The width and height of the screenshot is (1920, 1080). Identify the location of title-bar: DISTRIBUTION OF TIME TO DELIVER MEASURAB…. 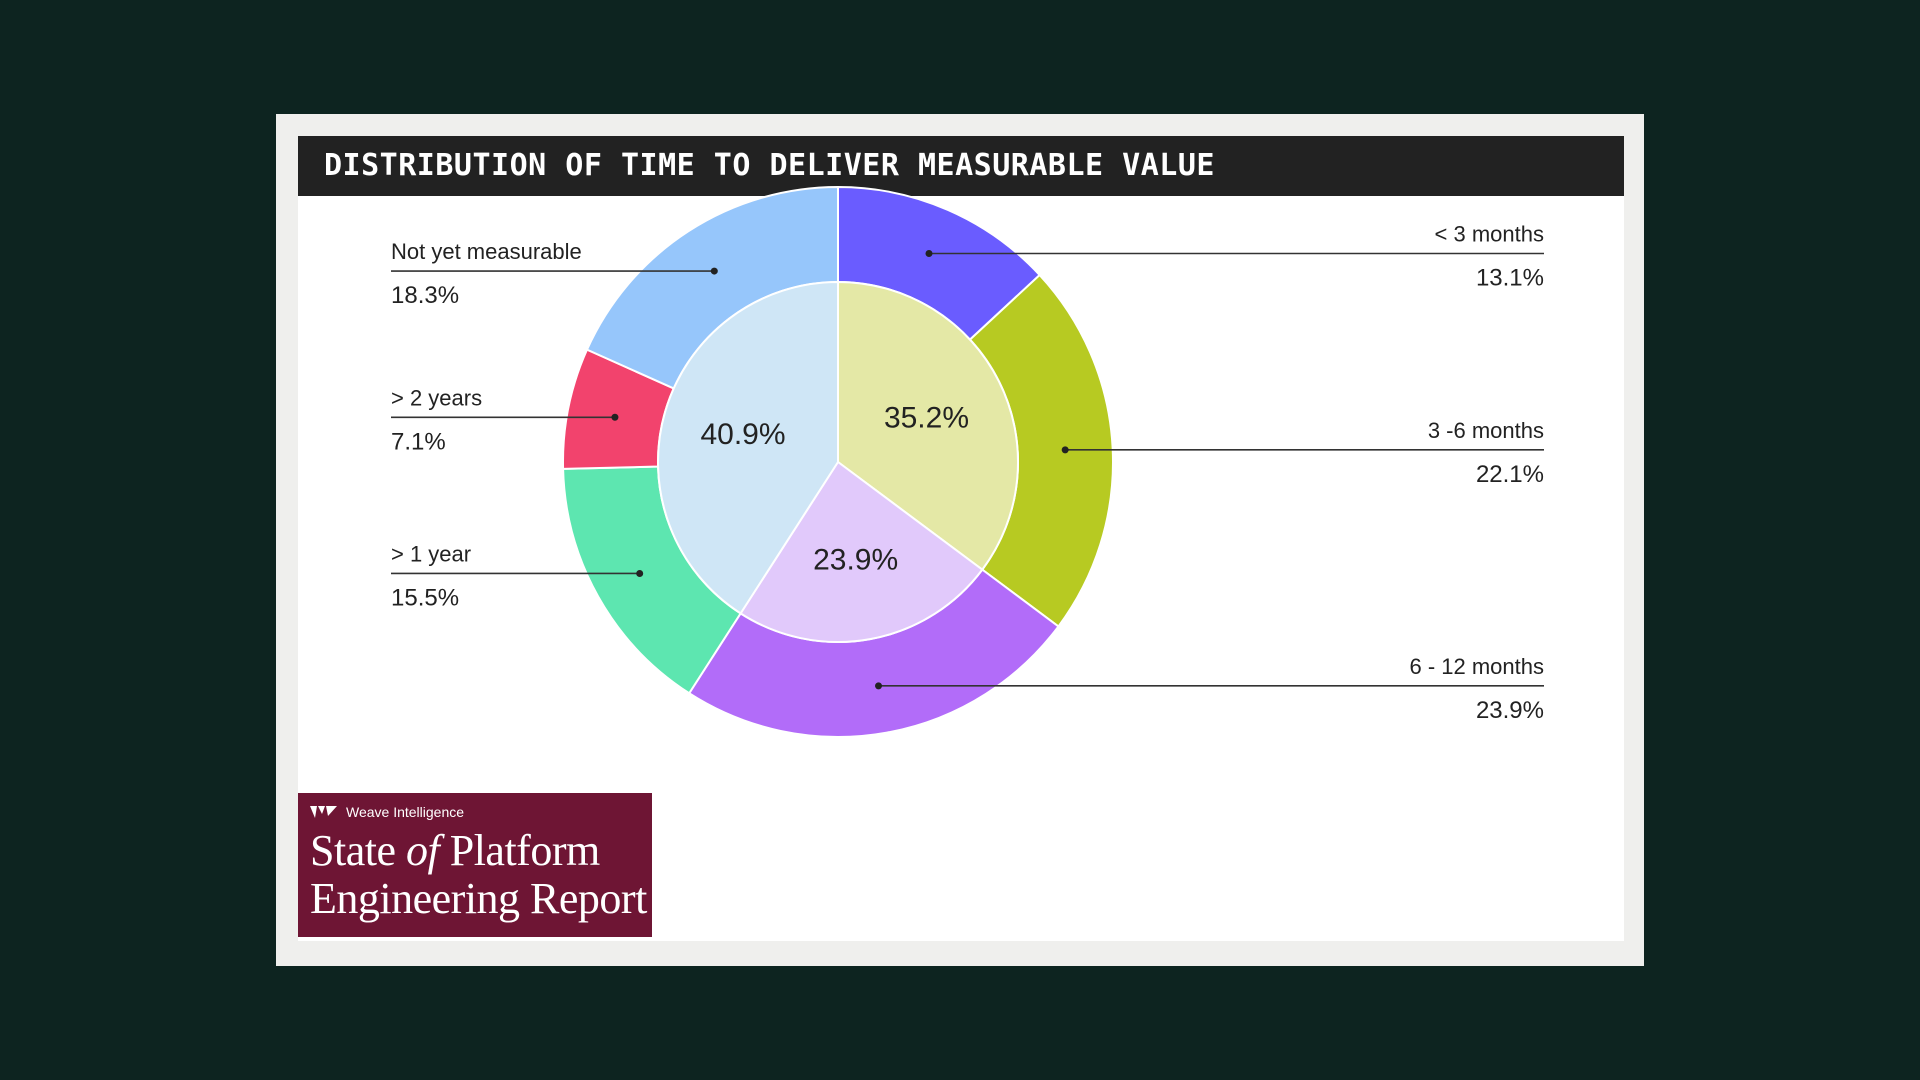
(961, 166).